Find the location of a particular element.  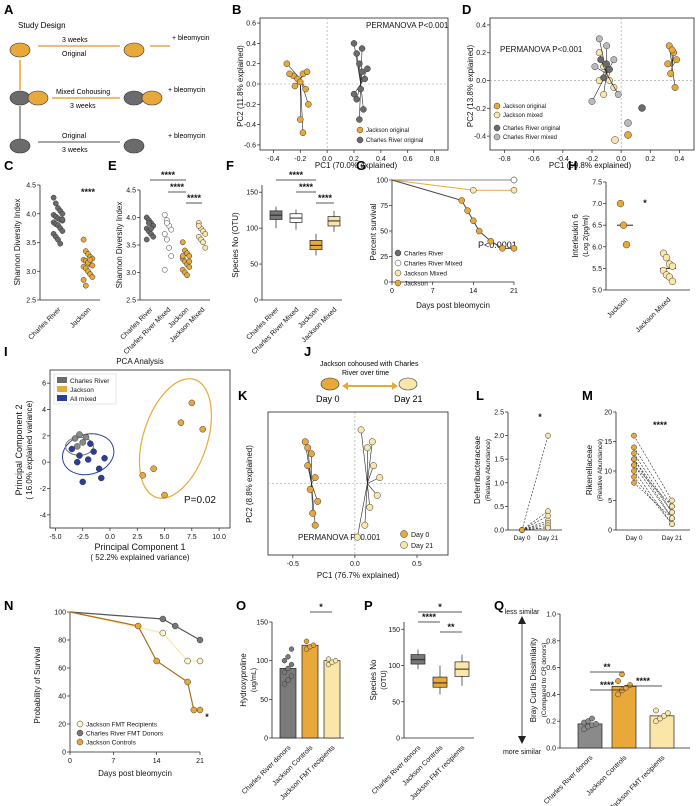

legend-label: Jackson is located at coordinates (82, 390).